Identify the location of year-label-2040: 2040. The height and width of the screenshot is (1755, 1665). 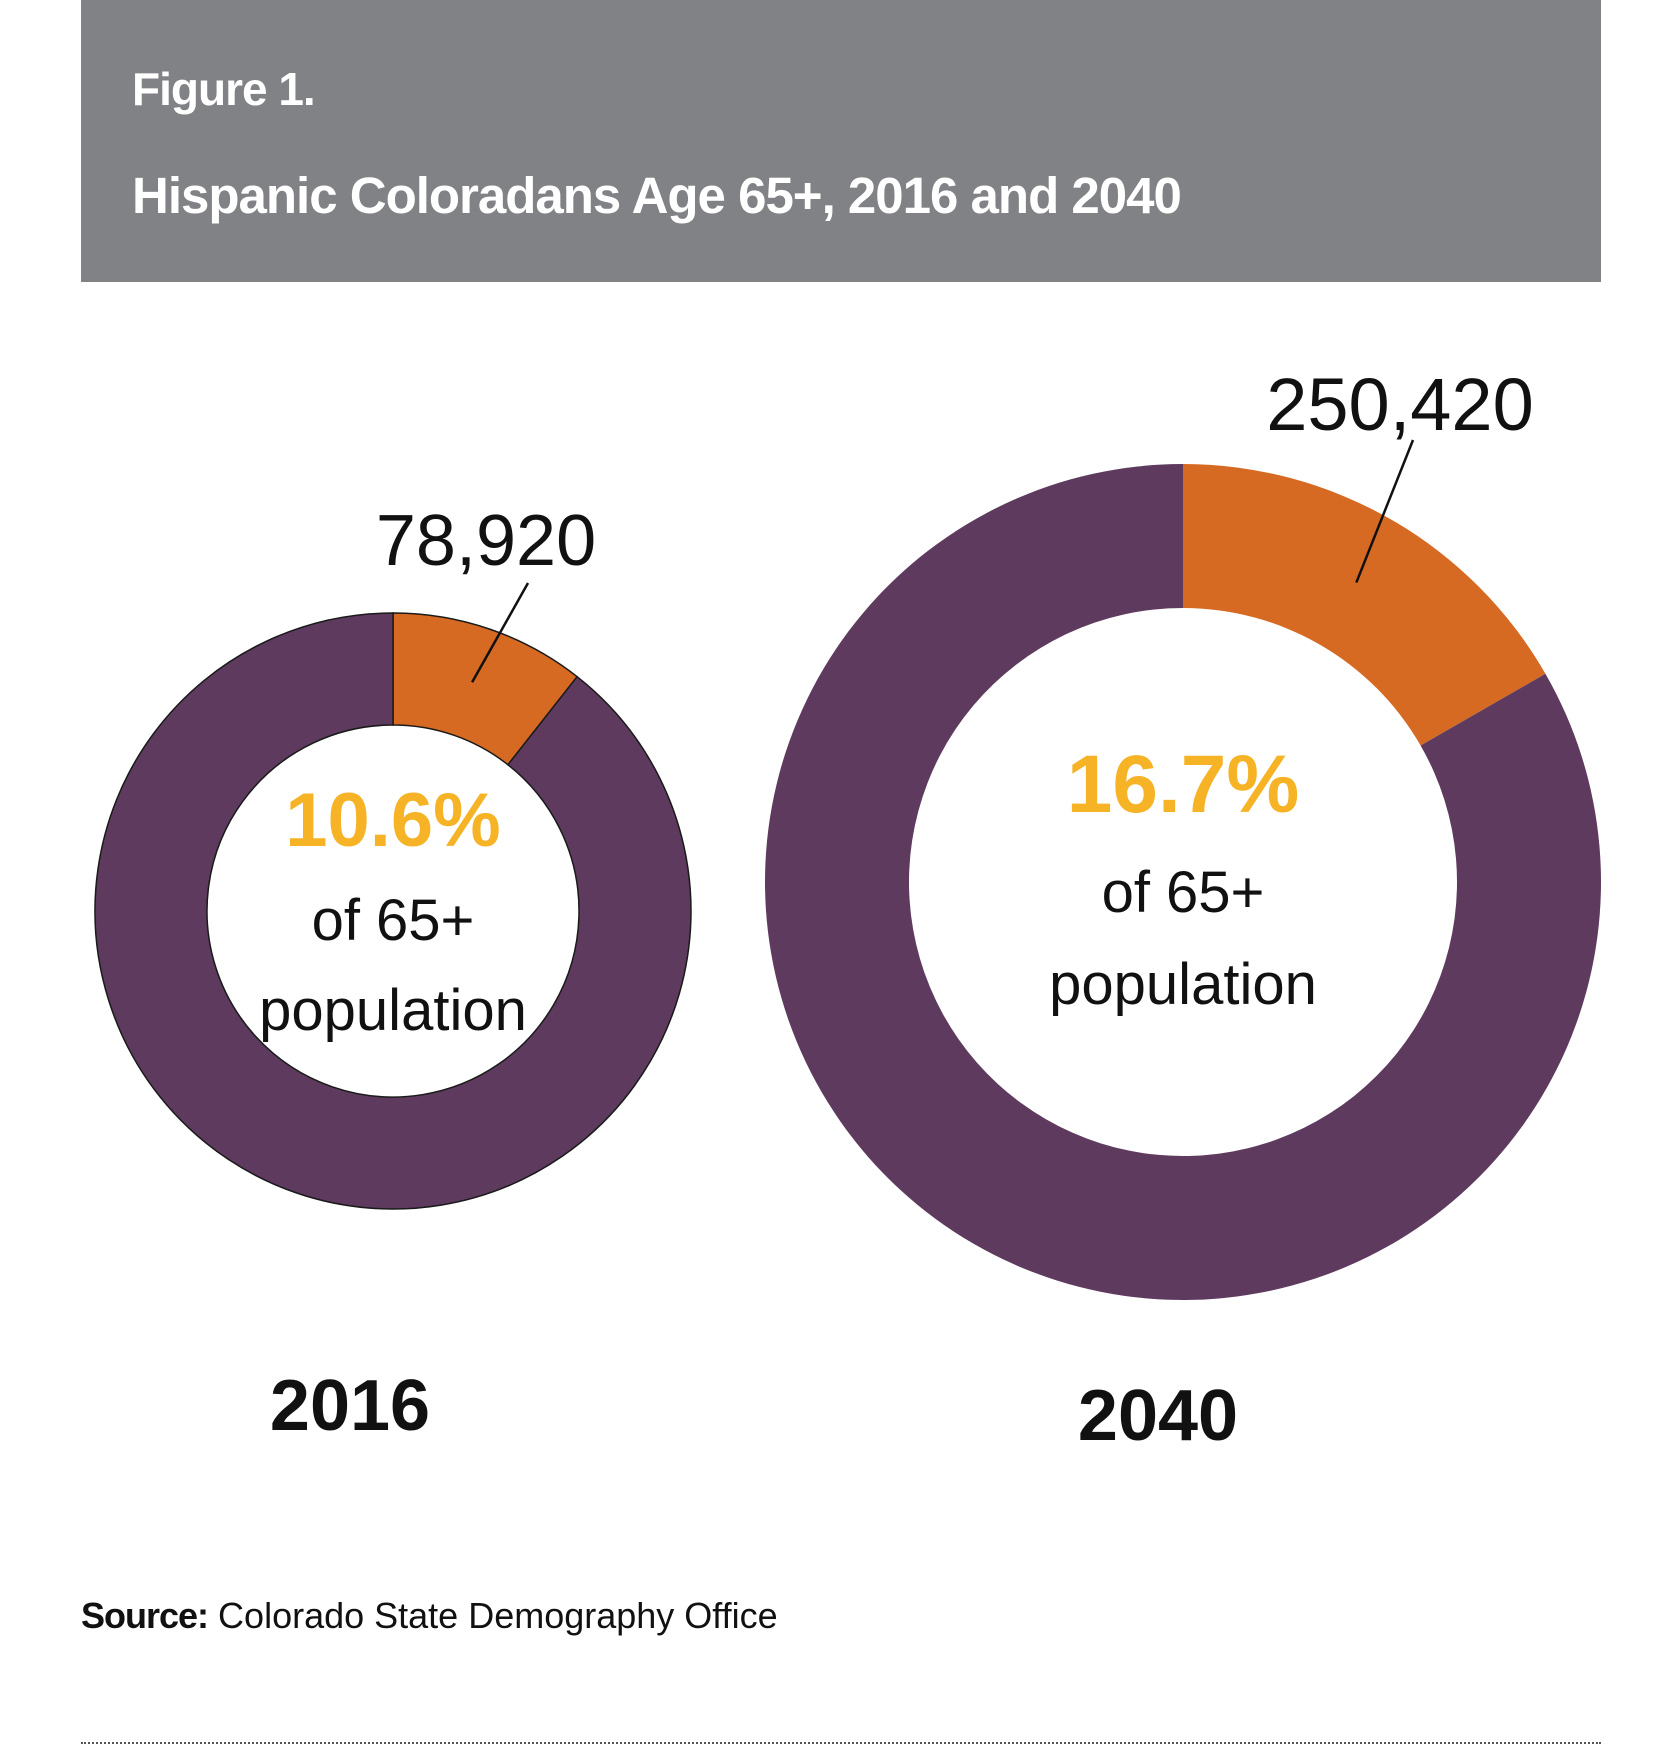
(1158, 1416).